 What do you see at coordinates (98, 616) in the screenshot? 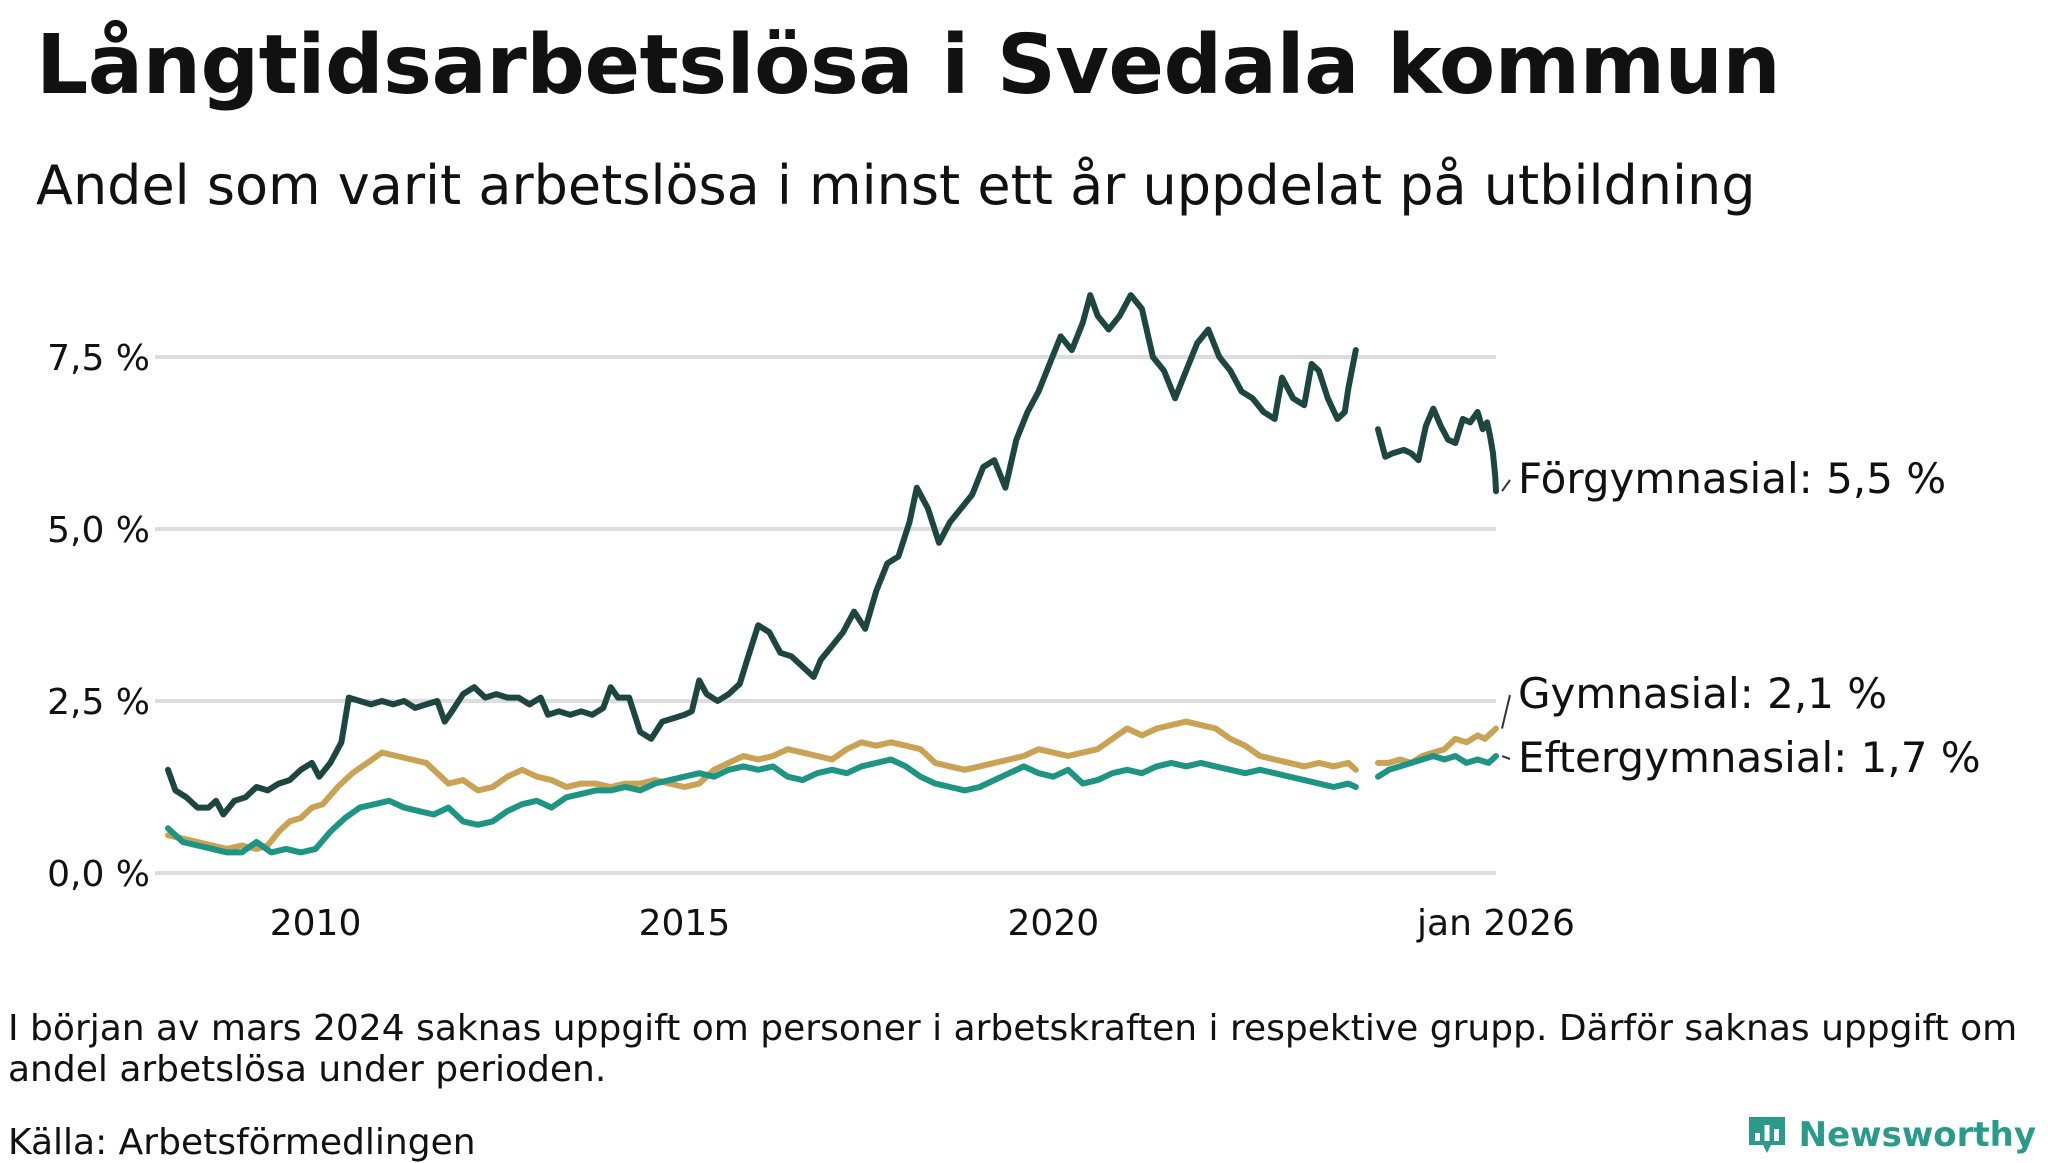
I see `y-axis-tick-labels: 0,0 % 2,5 % 5,0 % 7,5 %` at bounding box center [98, 616].